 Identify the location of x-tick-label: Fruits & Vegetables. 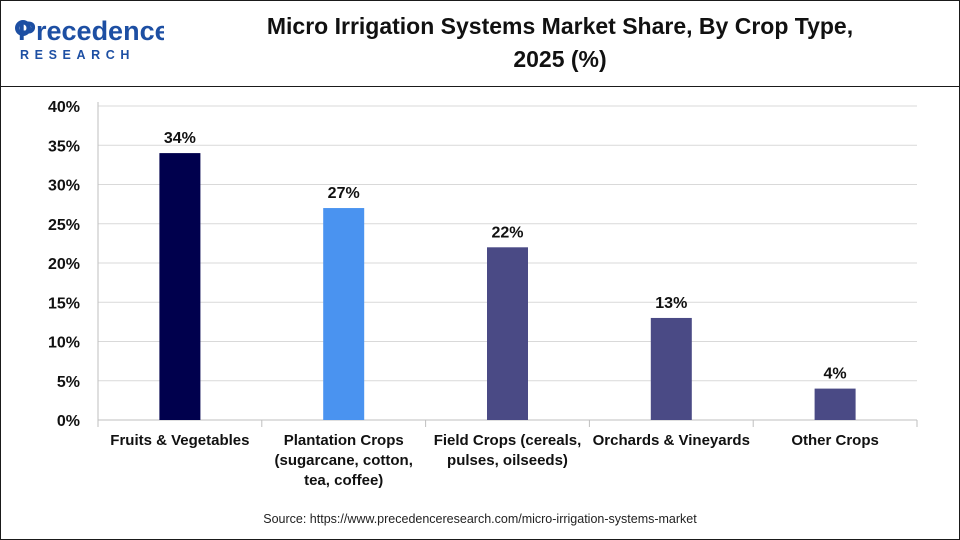
(179, 440).